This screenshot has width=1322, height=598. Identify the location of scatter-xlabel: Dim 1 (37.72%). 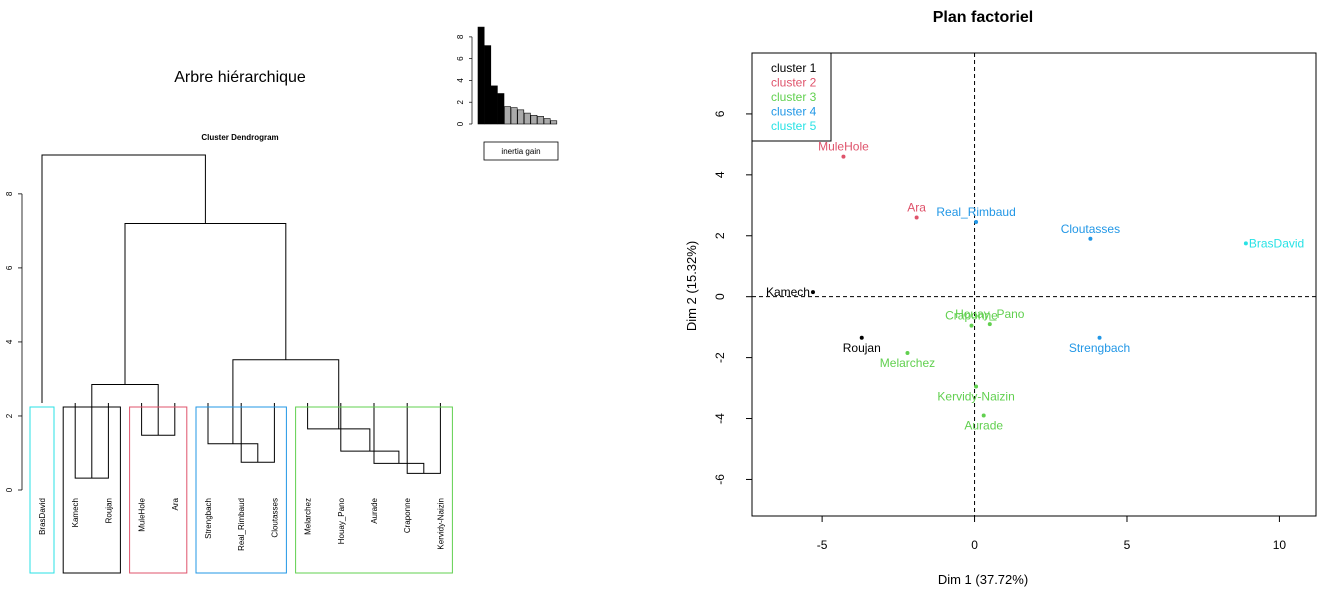
(983, 579).